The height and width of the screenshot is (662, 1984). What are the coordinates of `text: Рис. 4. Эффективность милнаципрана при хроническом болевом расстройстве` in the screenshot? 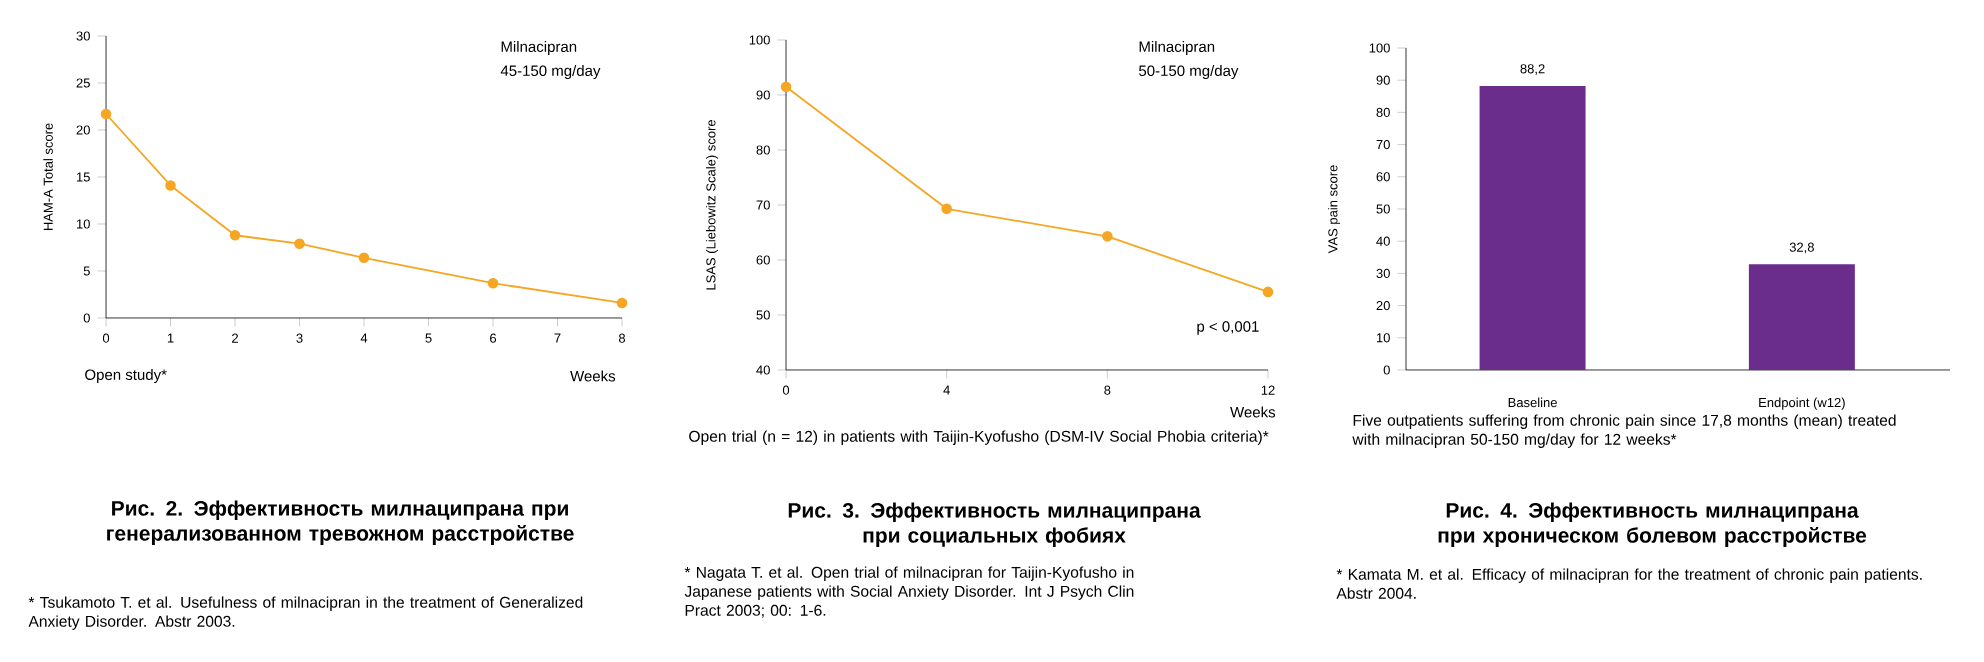 It's located at (1652, 524).